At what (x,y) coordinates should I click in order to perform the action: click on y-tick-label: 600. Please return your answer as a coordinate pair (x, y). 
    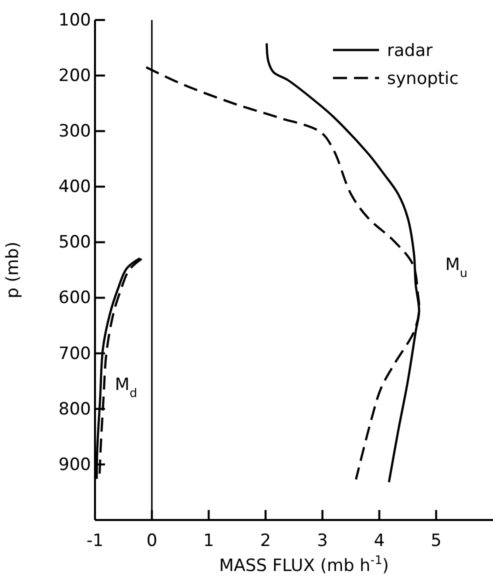
    Looking at the image, I should click on (74, 298).